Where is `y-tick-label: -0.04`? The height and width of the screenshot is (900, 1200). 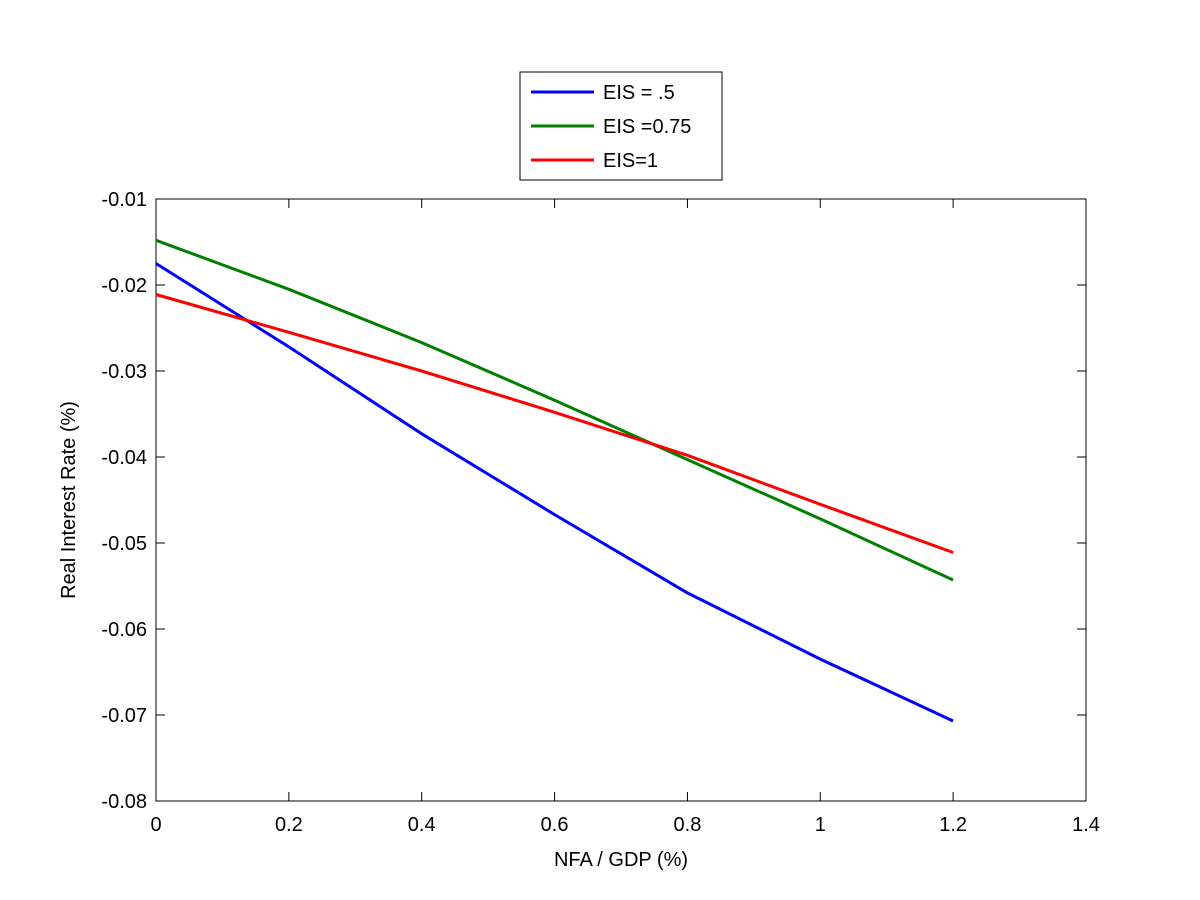
y-tick-label: -0.04 is located at coordinates (124, 458).